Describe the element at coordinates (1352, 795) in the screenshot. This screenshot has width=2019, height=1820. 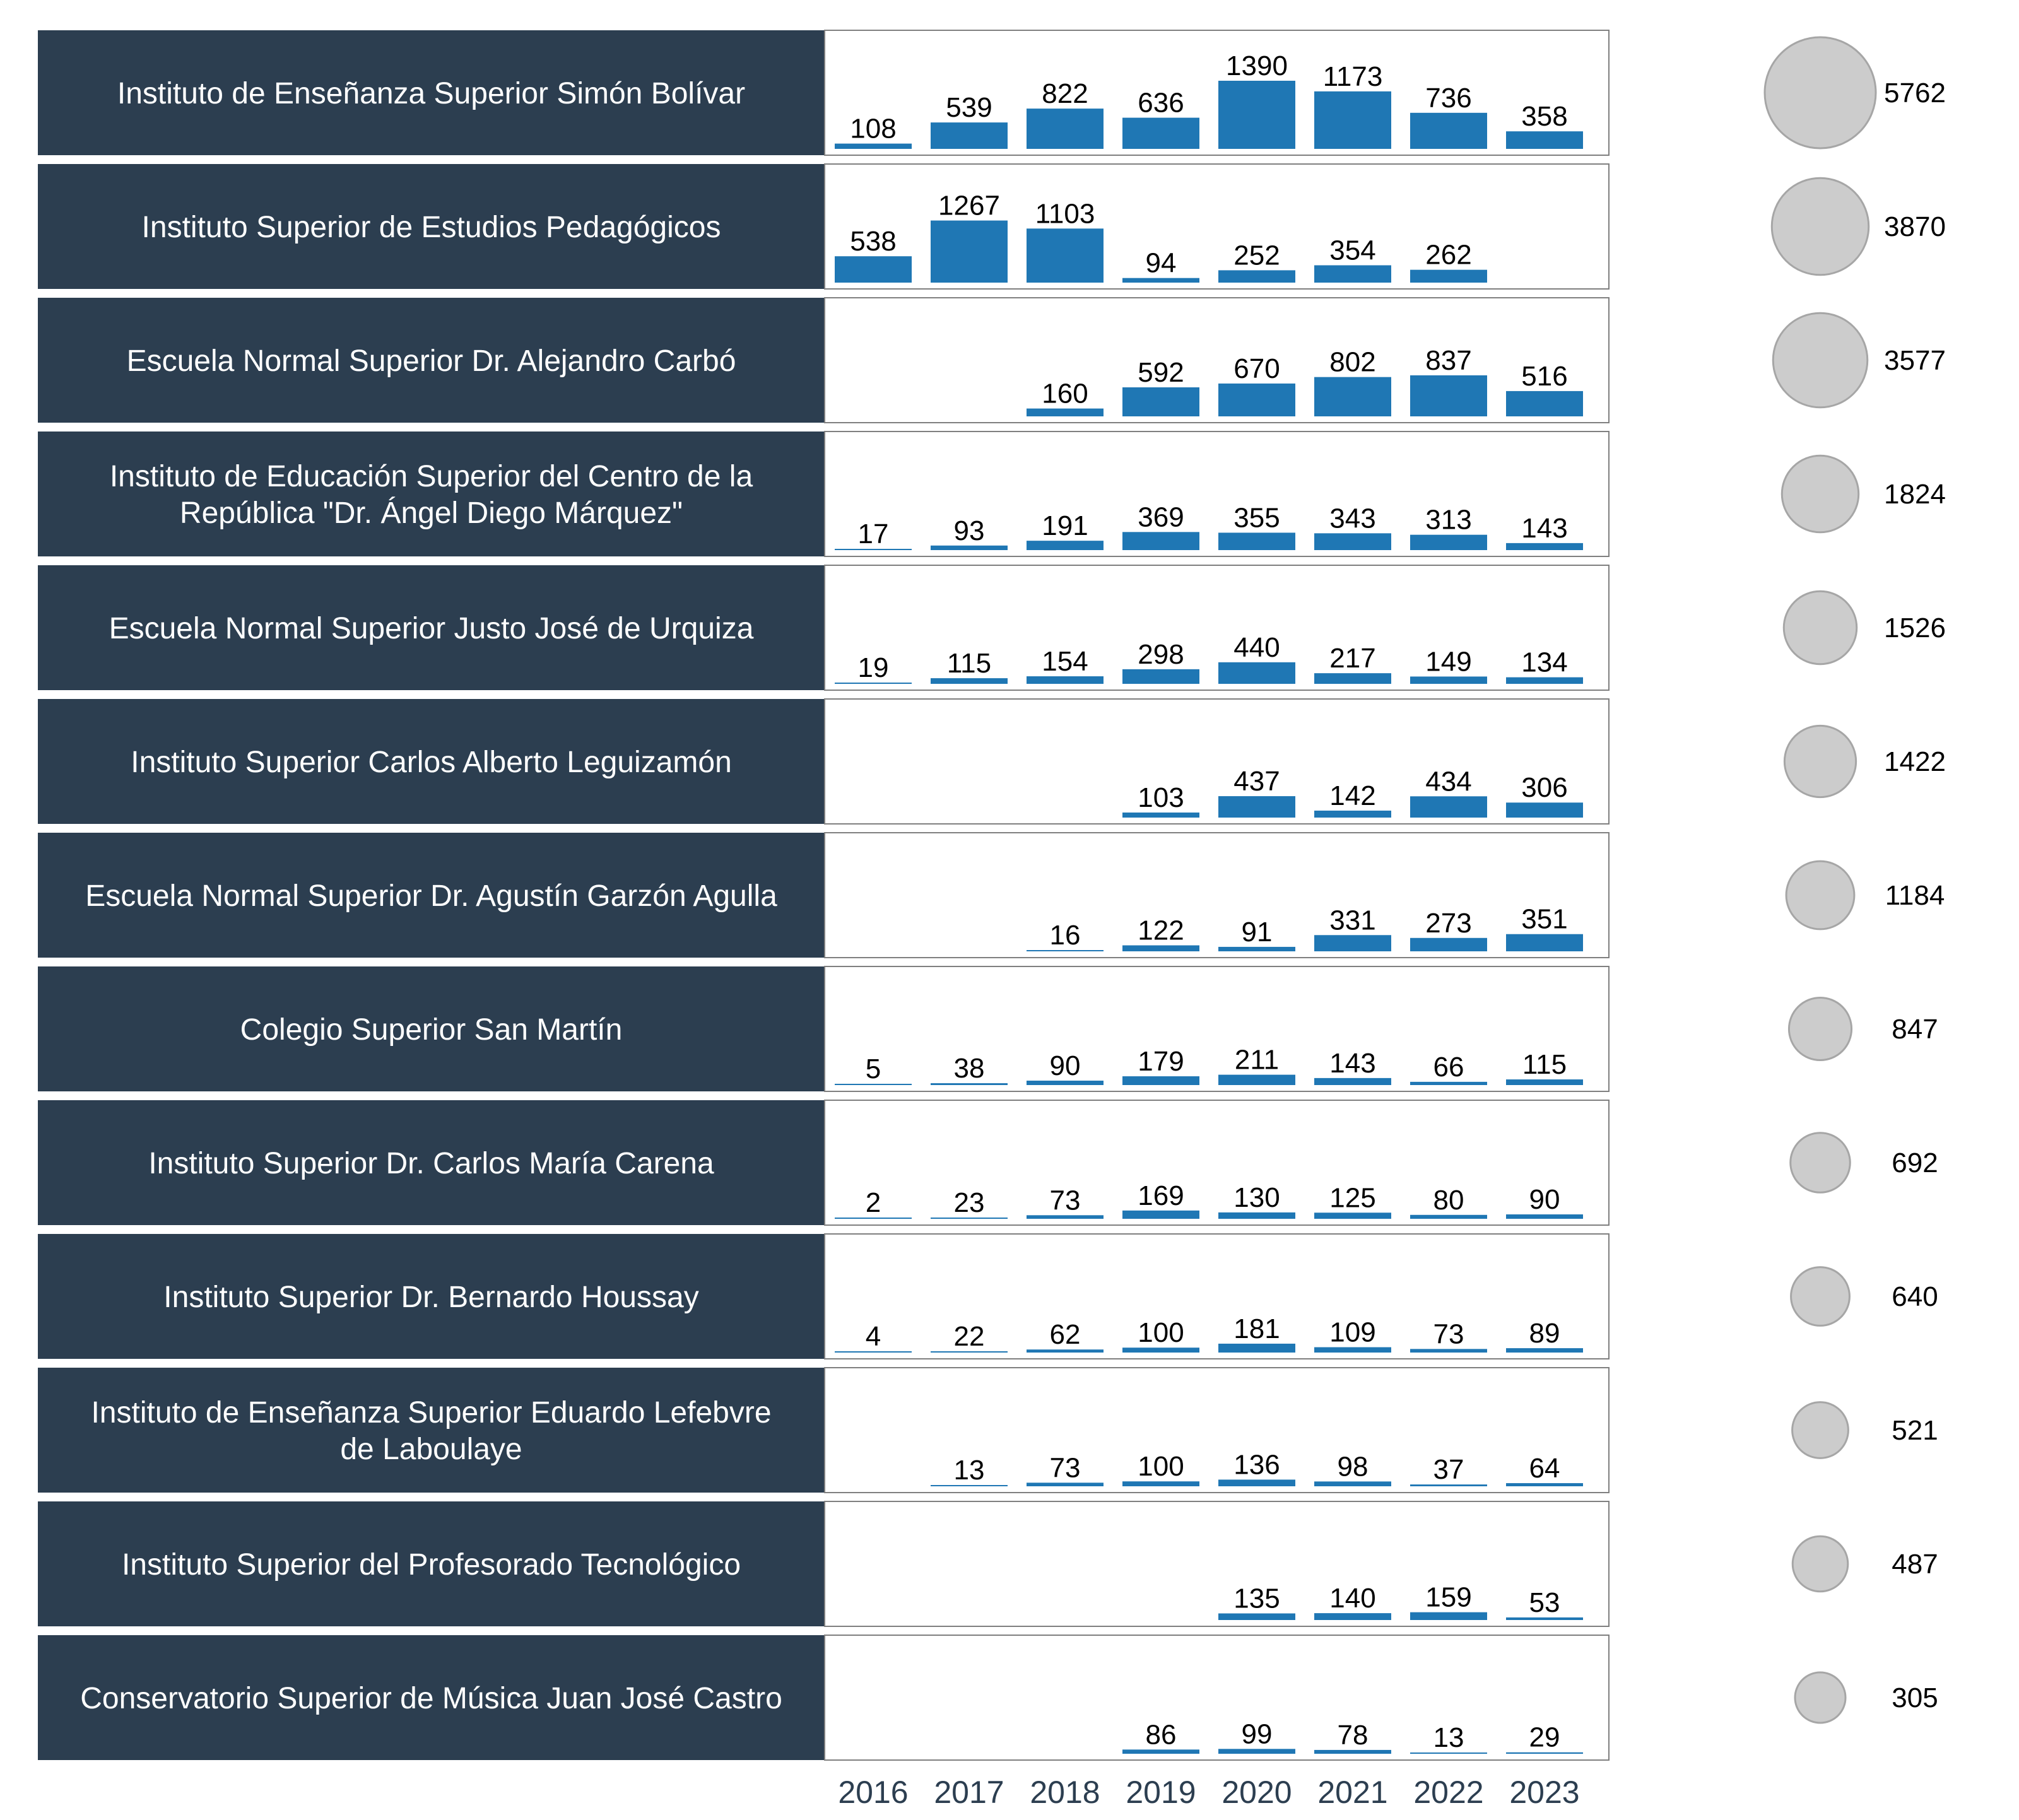
I see `bar-value-label: 142` at that location.